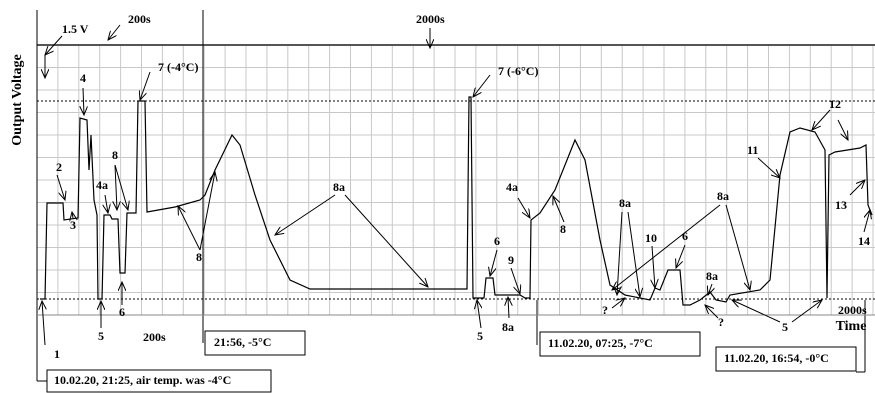 This screenshot has height=393, width=875. I want to click on annotation: 2, so click(59, 167).